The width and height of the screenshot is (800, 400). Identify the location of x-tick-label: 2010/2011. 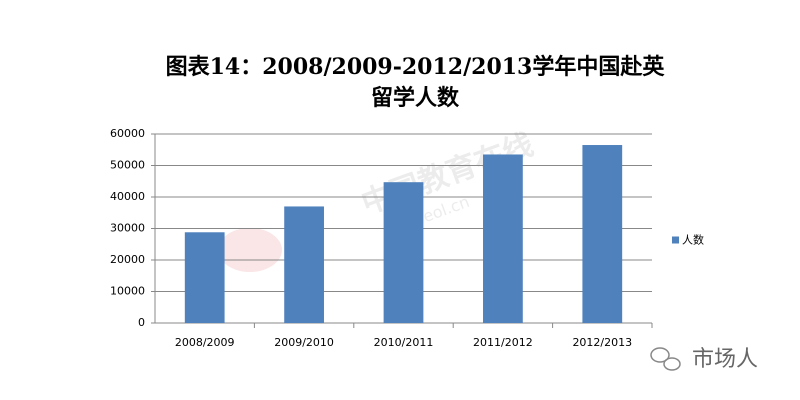
(404, 342).